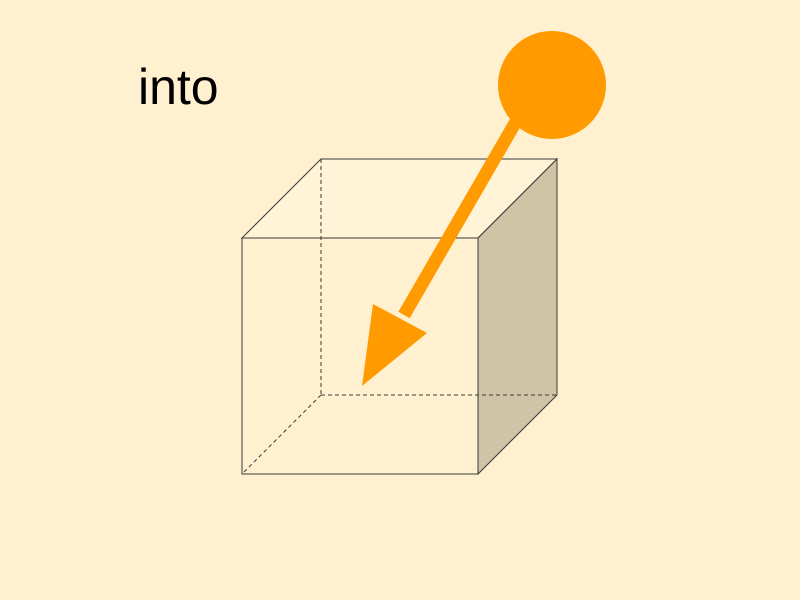  Describe the element at coordinates (178, 87) in the screenshot. I see `preposition-word: into` at that location.